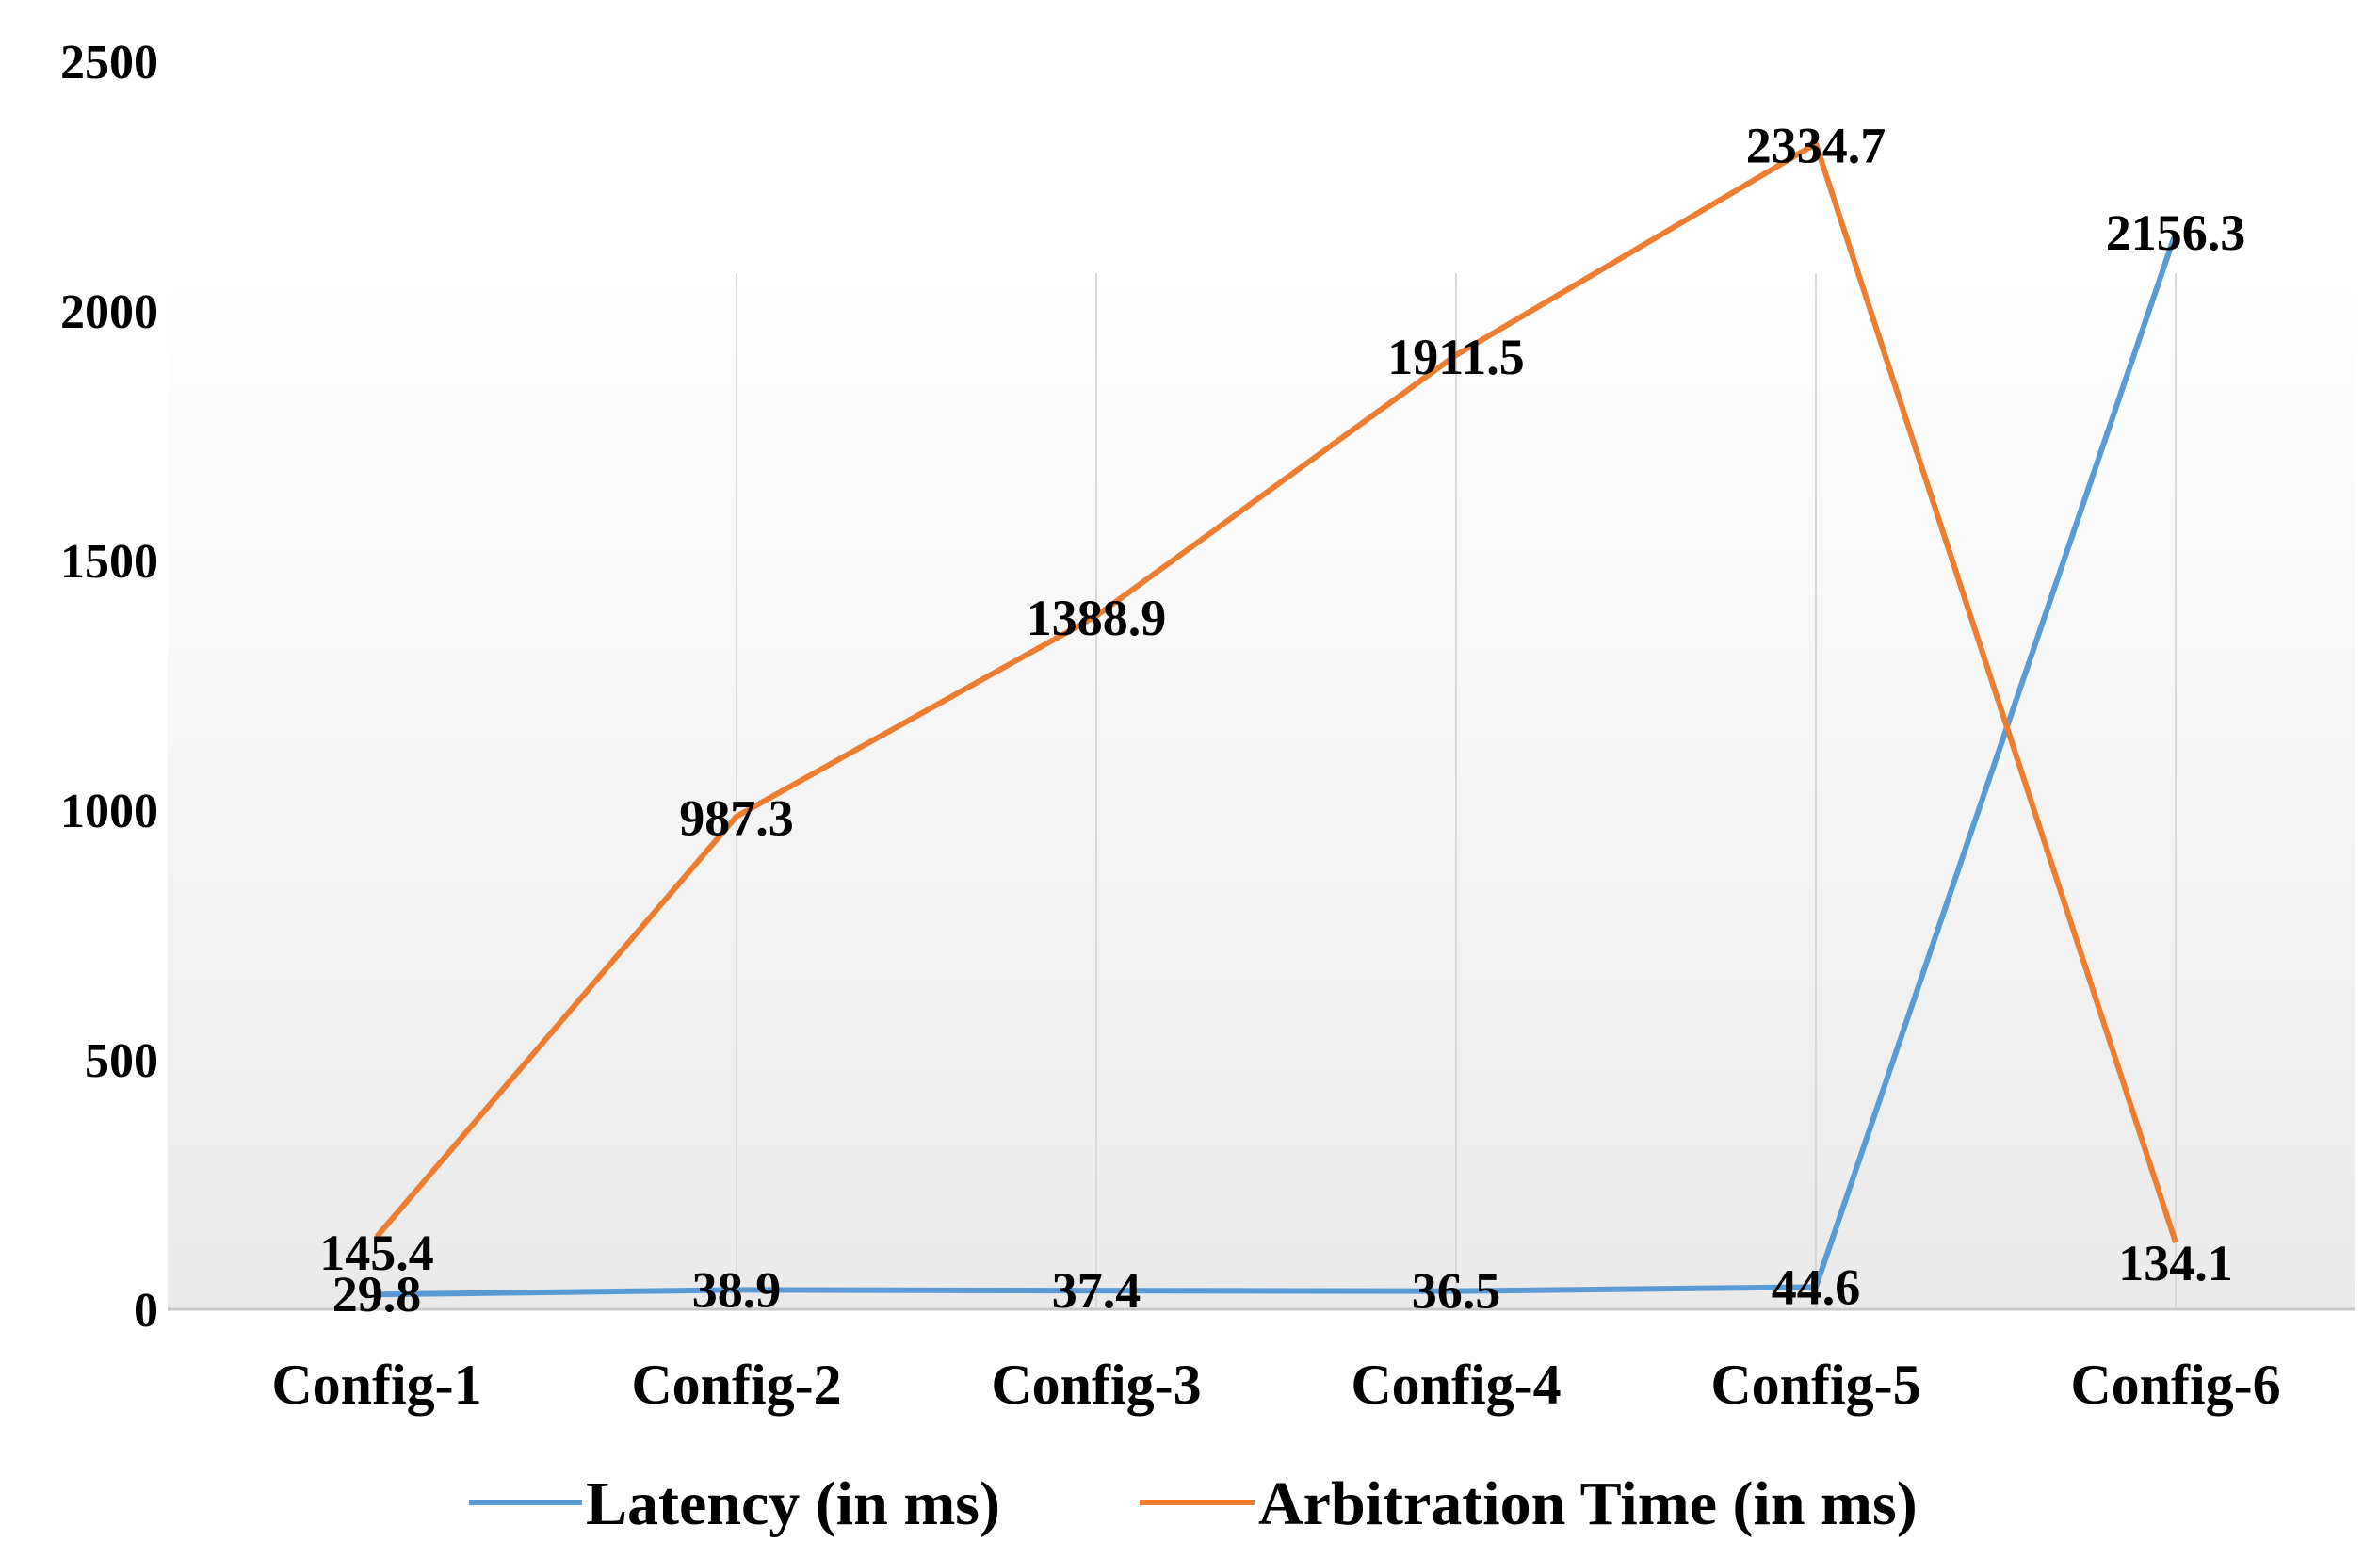 The width and height of the screenshot is (2380, 1558). I want to click on data-label-arbitration-time: 1911.5, so click(1456, 357).